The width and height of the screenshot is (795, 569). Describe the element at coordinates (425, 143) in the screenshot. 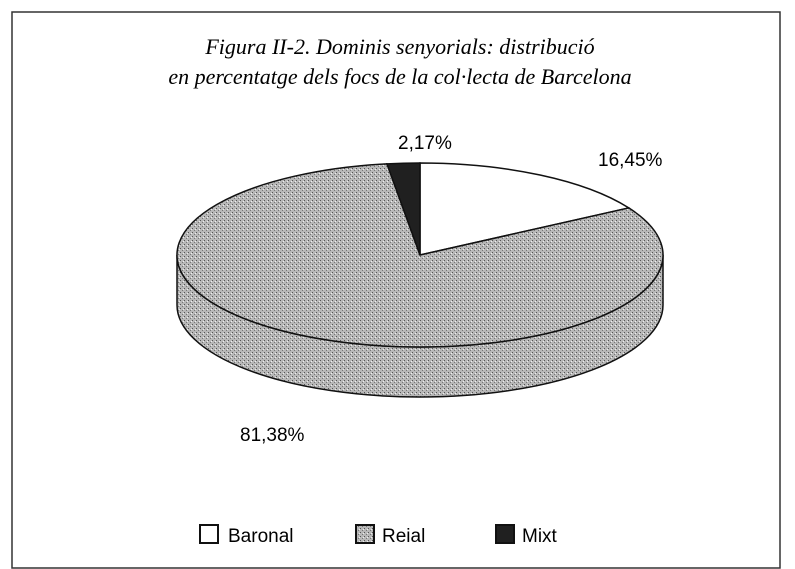

I see `data-label: 2,17%` at that location.